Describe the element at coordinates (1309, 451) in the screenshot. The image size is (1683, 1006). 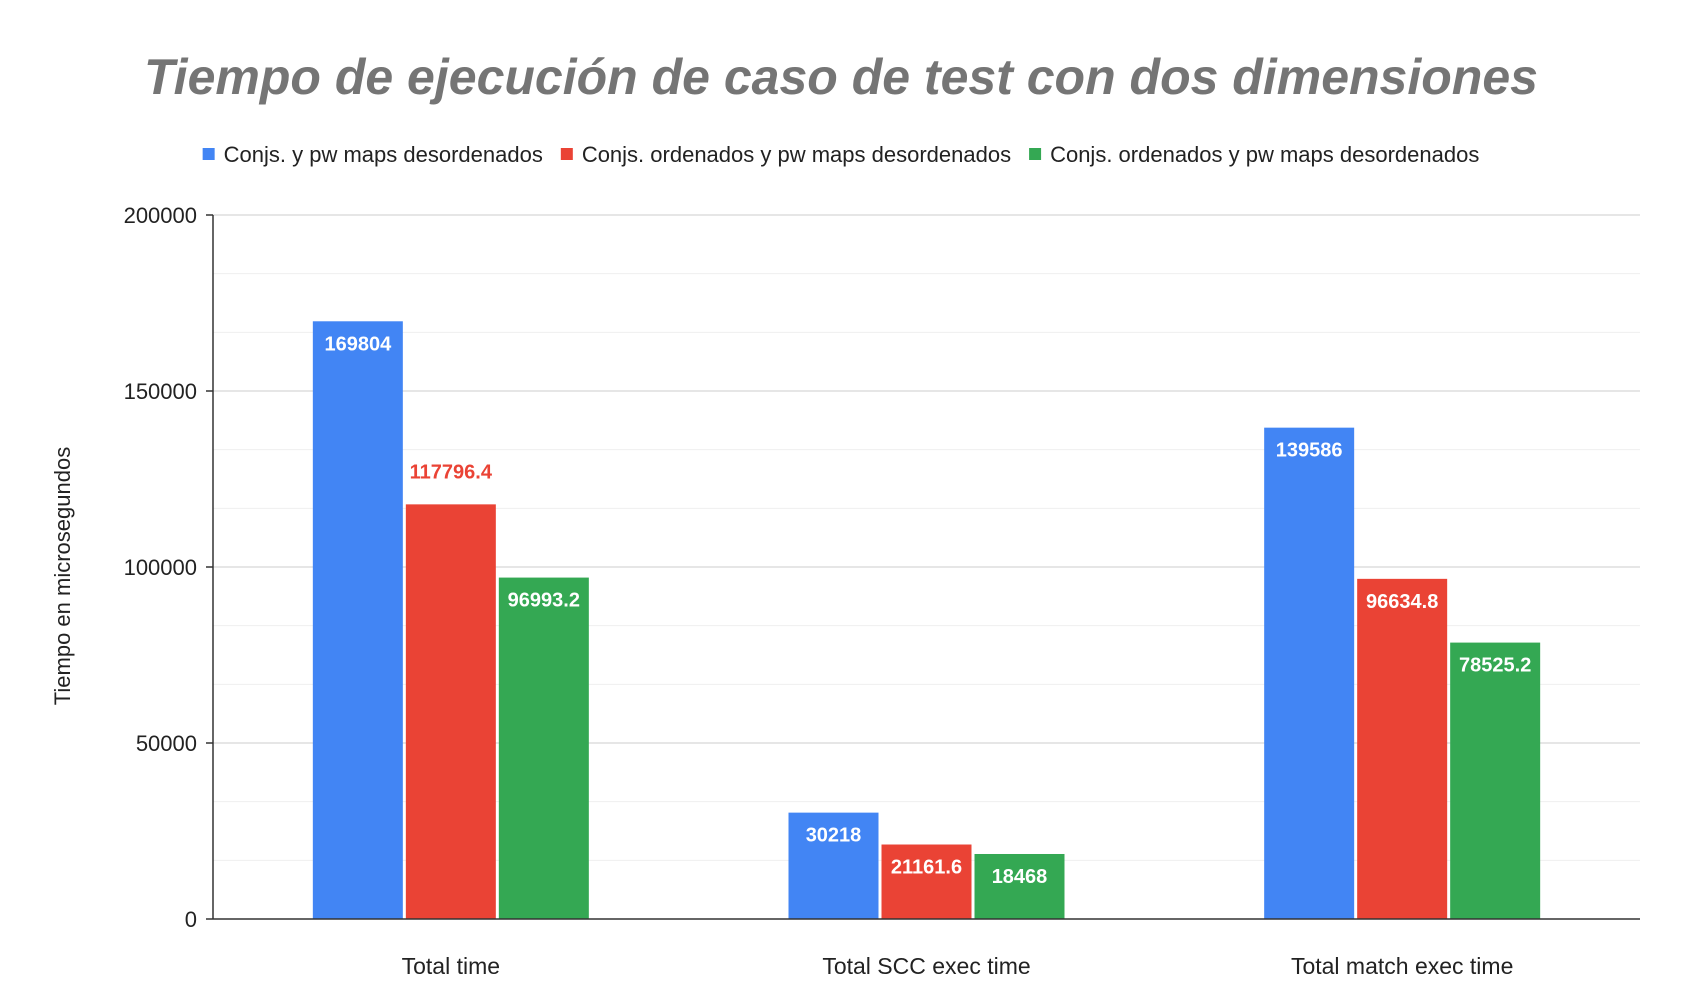
I see `data-label: 139586` at that location.